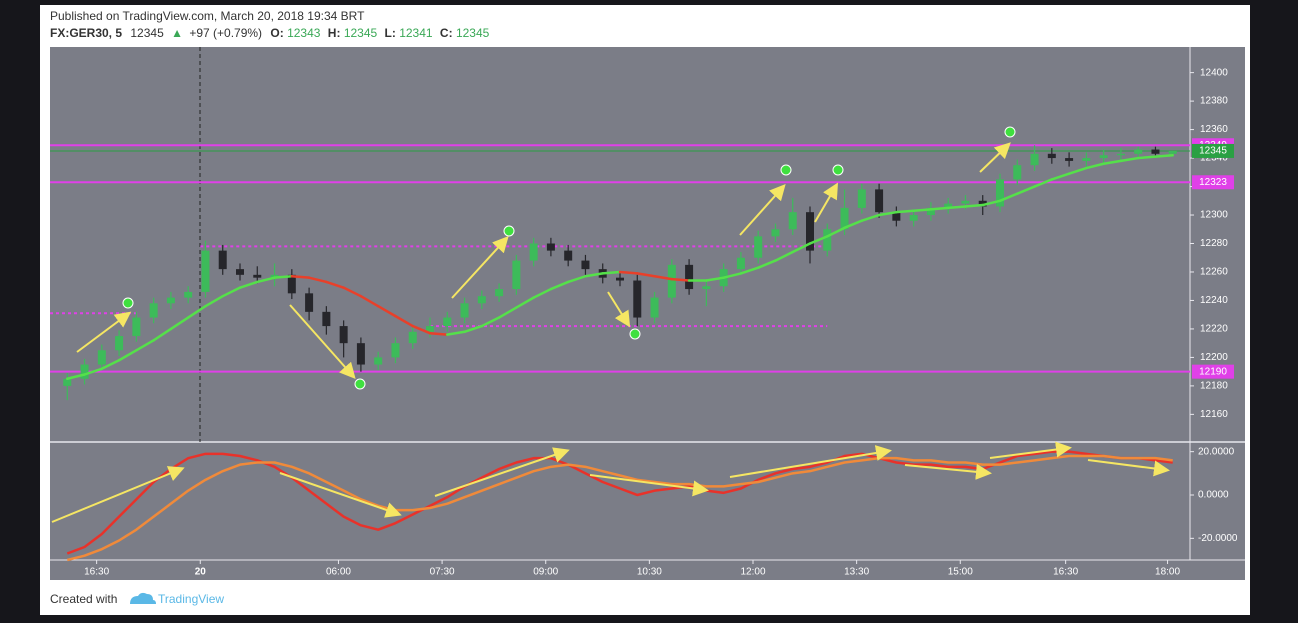 This screenshot has height=623, width=1298. Describe the element at coordinates (1214, 158) in the screenshot. I see `y-tick-label: 12340` at that location.